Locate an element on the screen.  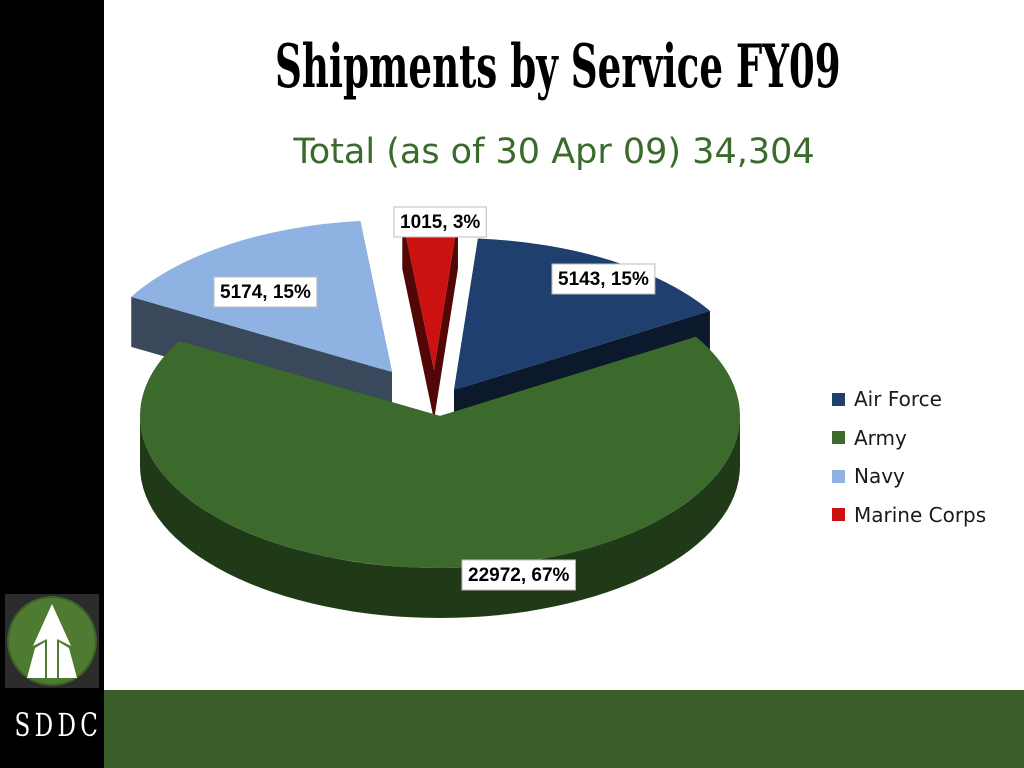
data-label: 5143, 15% is located at coordinates (603, 279).